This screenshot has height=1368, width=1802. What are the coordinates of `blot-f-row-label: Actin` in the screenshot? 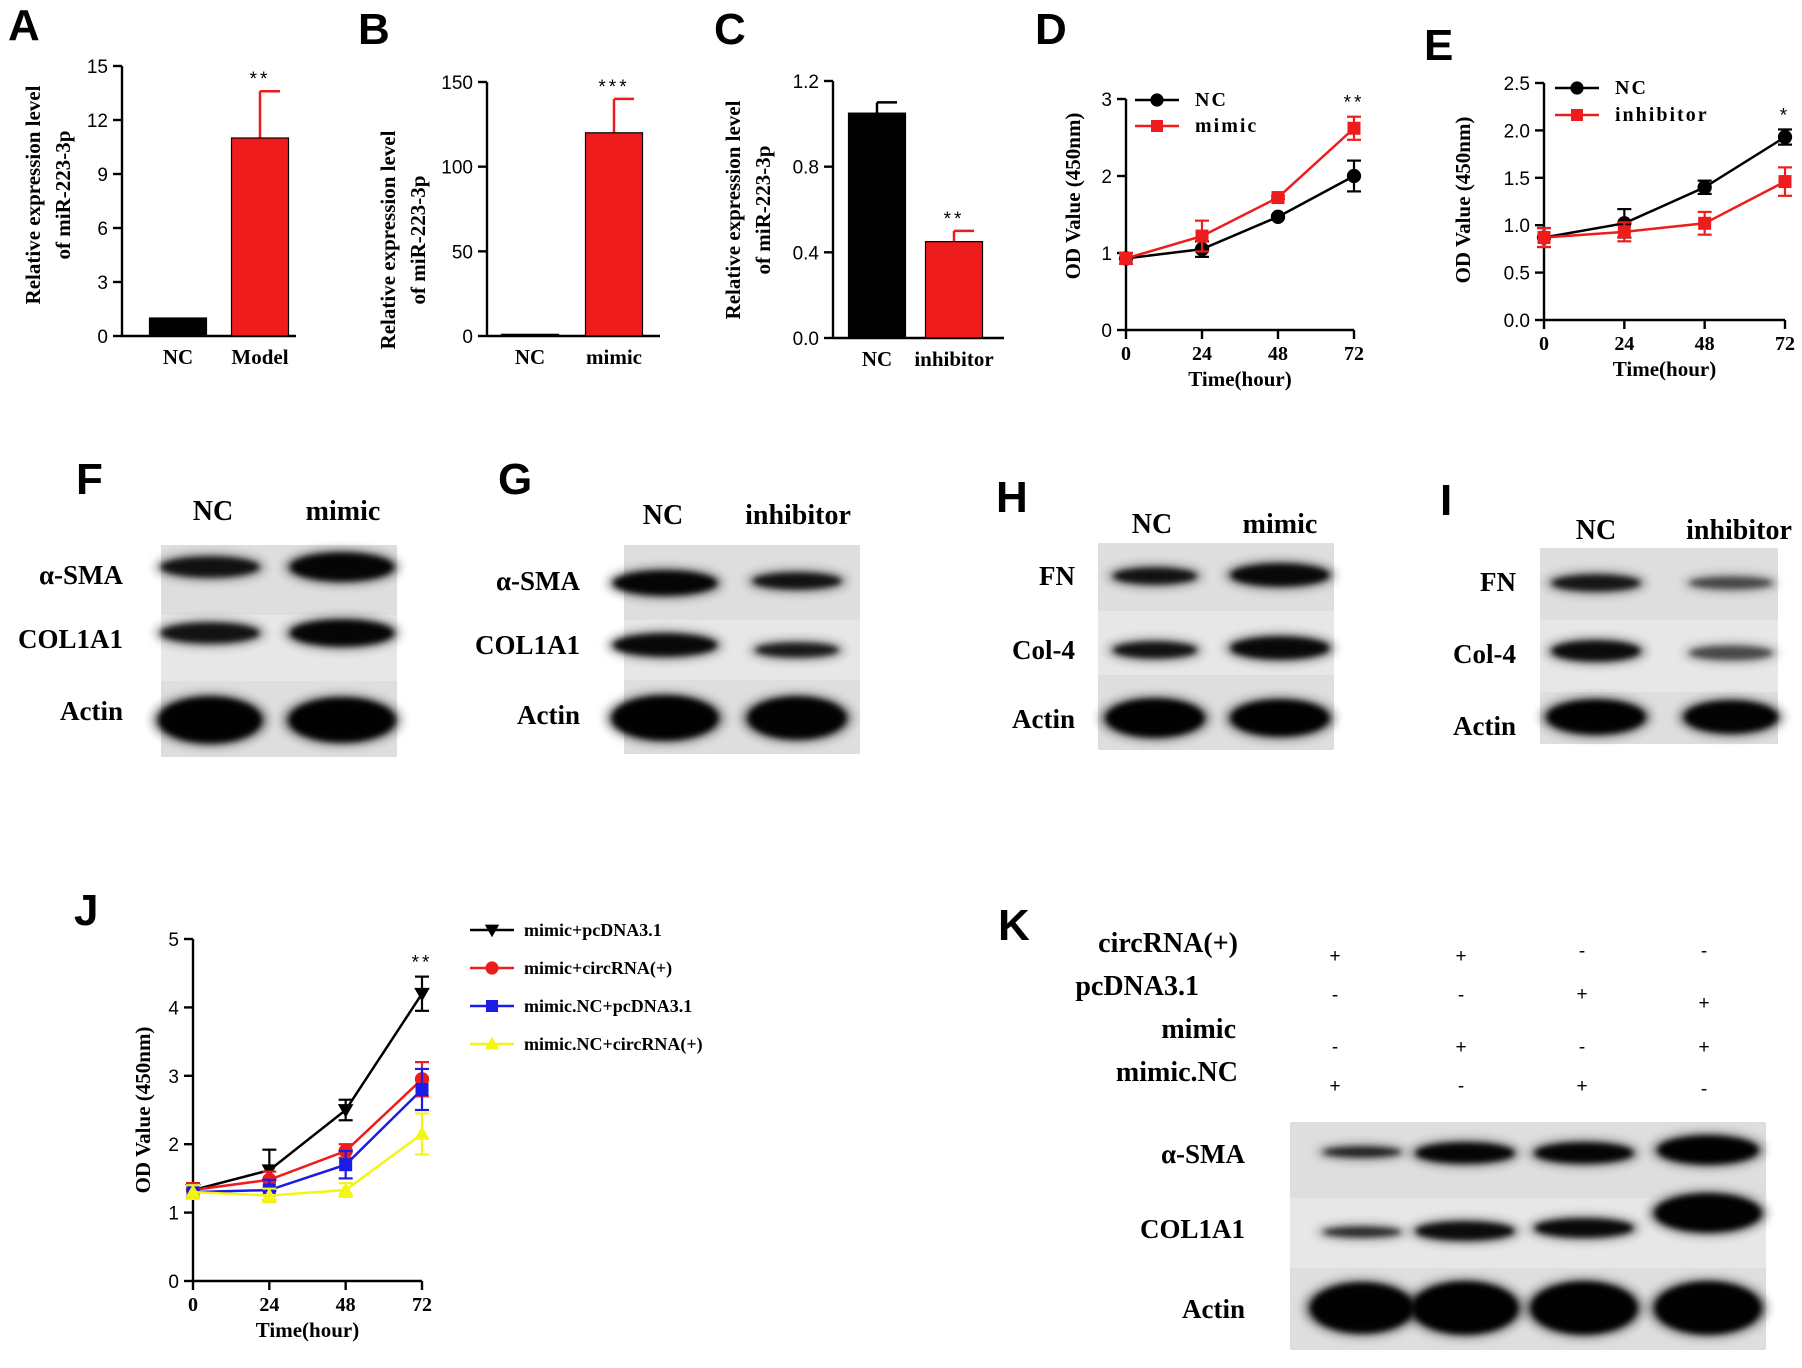 It's located at (91, 711).